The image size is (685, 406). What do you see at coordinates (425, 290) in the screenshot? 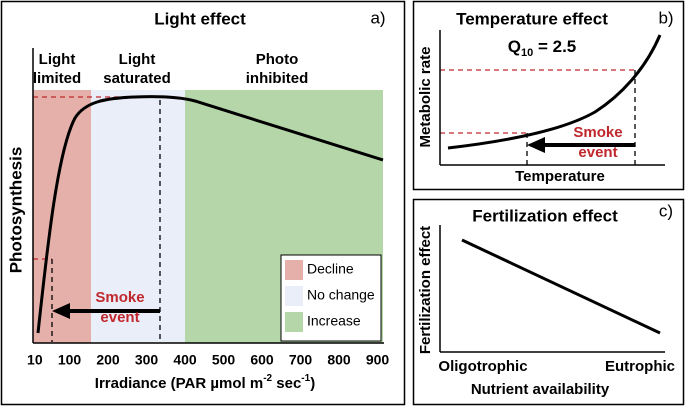
I see `y-label: Fertilization effect` at bounding box center [425, 290].